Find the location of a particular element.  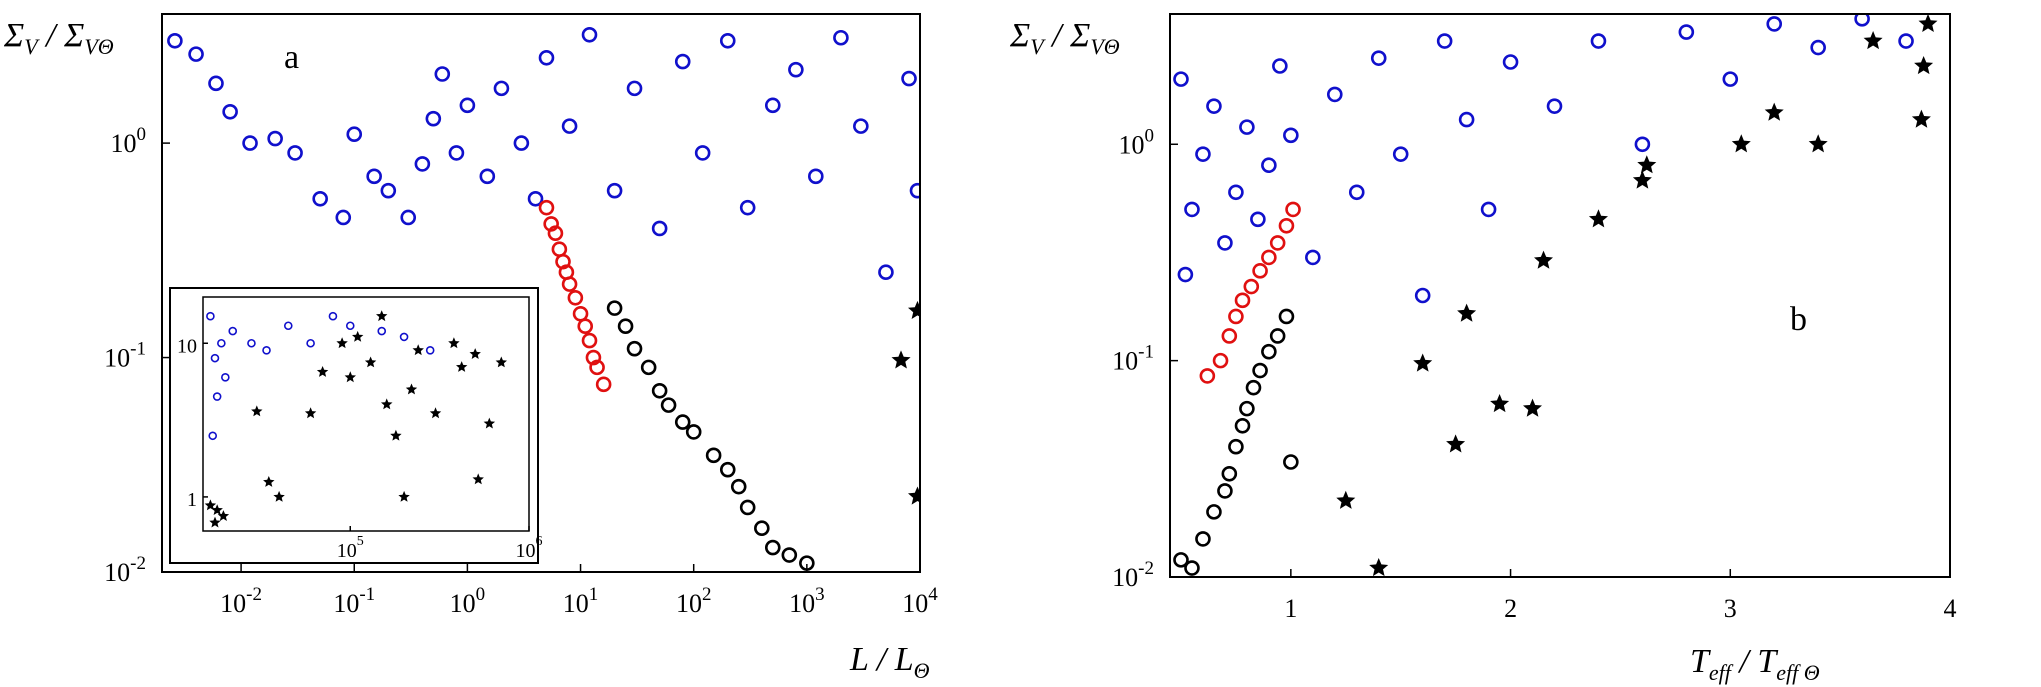

tick-label-base: 4 is located at coordinates (1950, 608).